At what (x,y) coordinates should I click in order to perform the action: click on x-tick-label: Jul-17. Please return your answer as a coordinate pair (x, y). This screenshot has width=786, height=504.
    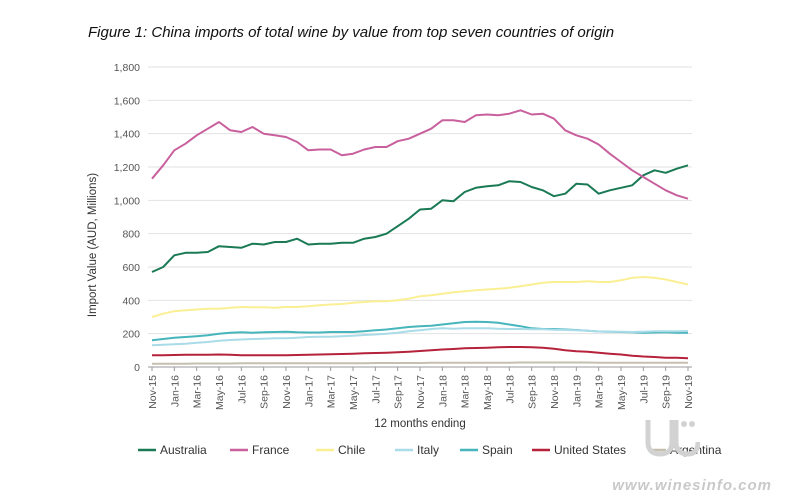
    Looking at the image, I should click on (376, 389).